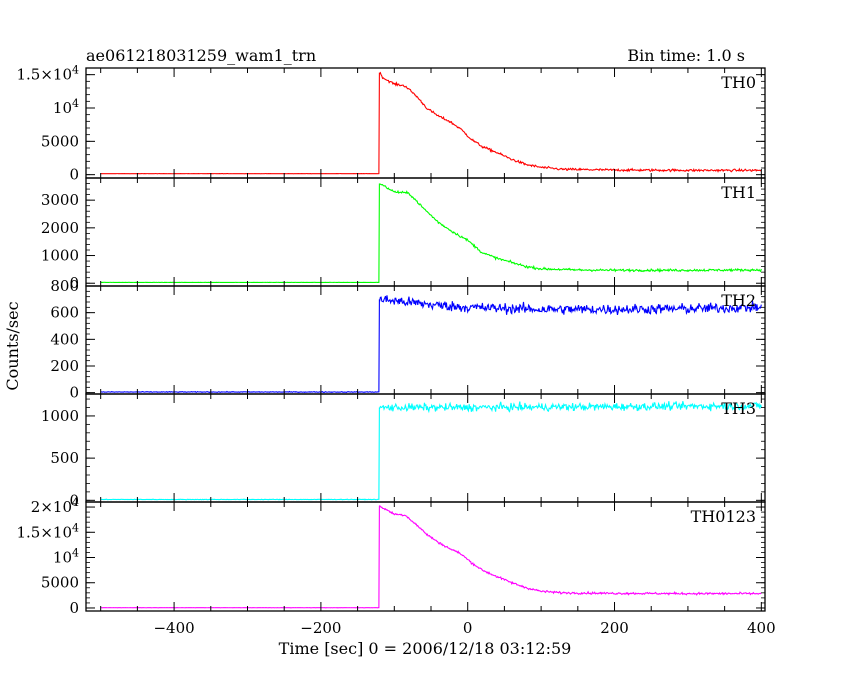 This screenshot has width=850, height=680. I want to click on y-tick-label: 400, so click(64, 339).